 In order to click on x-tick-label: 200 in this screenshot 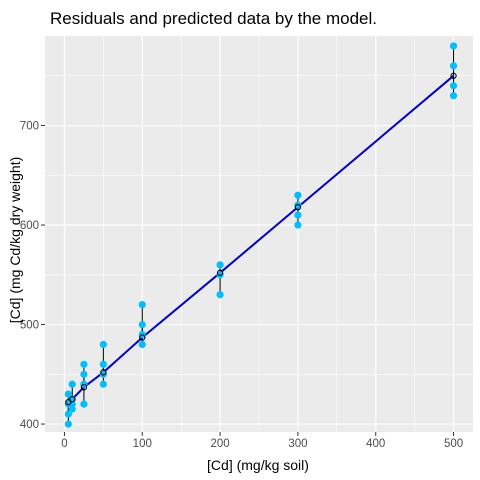, I will do `click(219, 444)`.